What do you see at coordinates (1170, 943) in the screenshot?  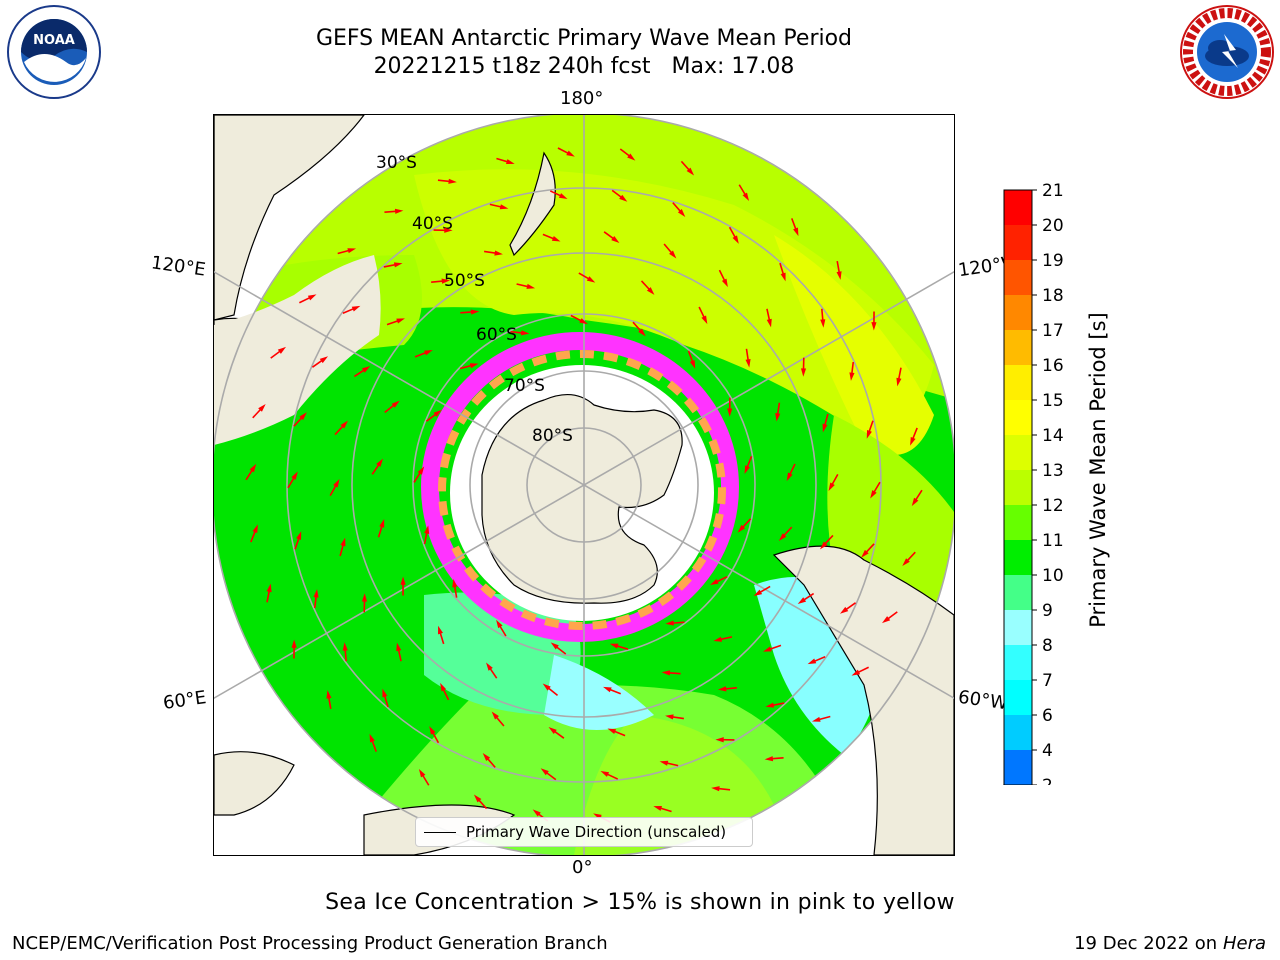 I see `footer-date: 19 Dec 2022 on Hera` at bounding box center [1170, 943].